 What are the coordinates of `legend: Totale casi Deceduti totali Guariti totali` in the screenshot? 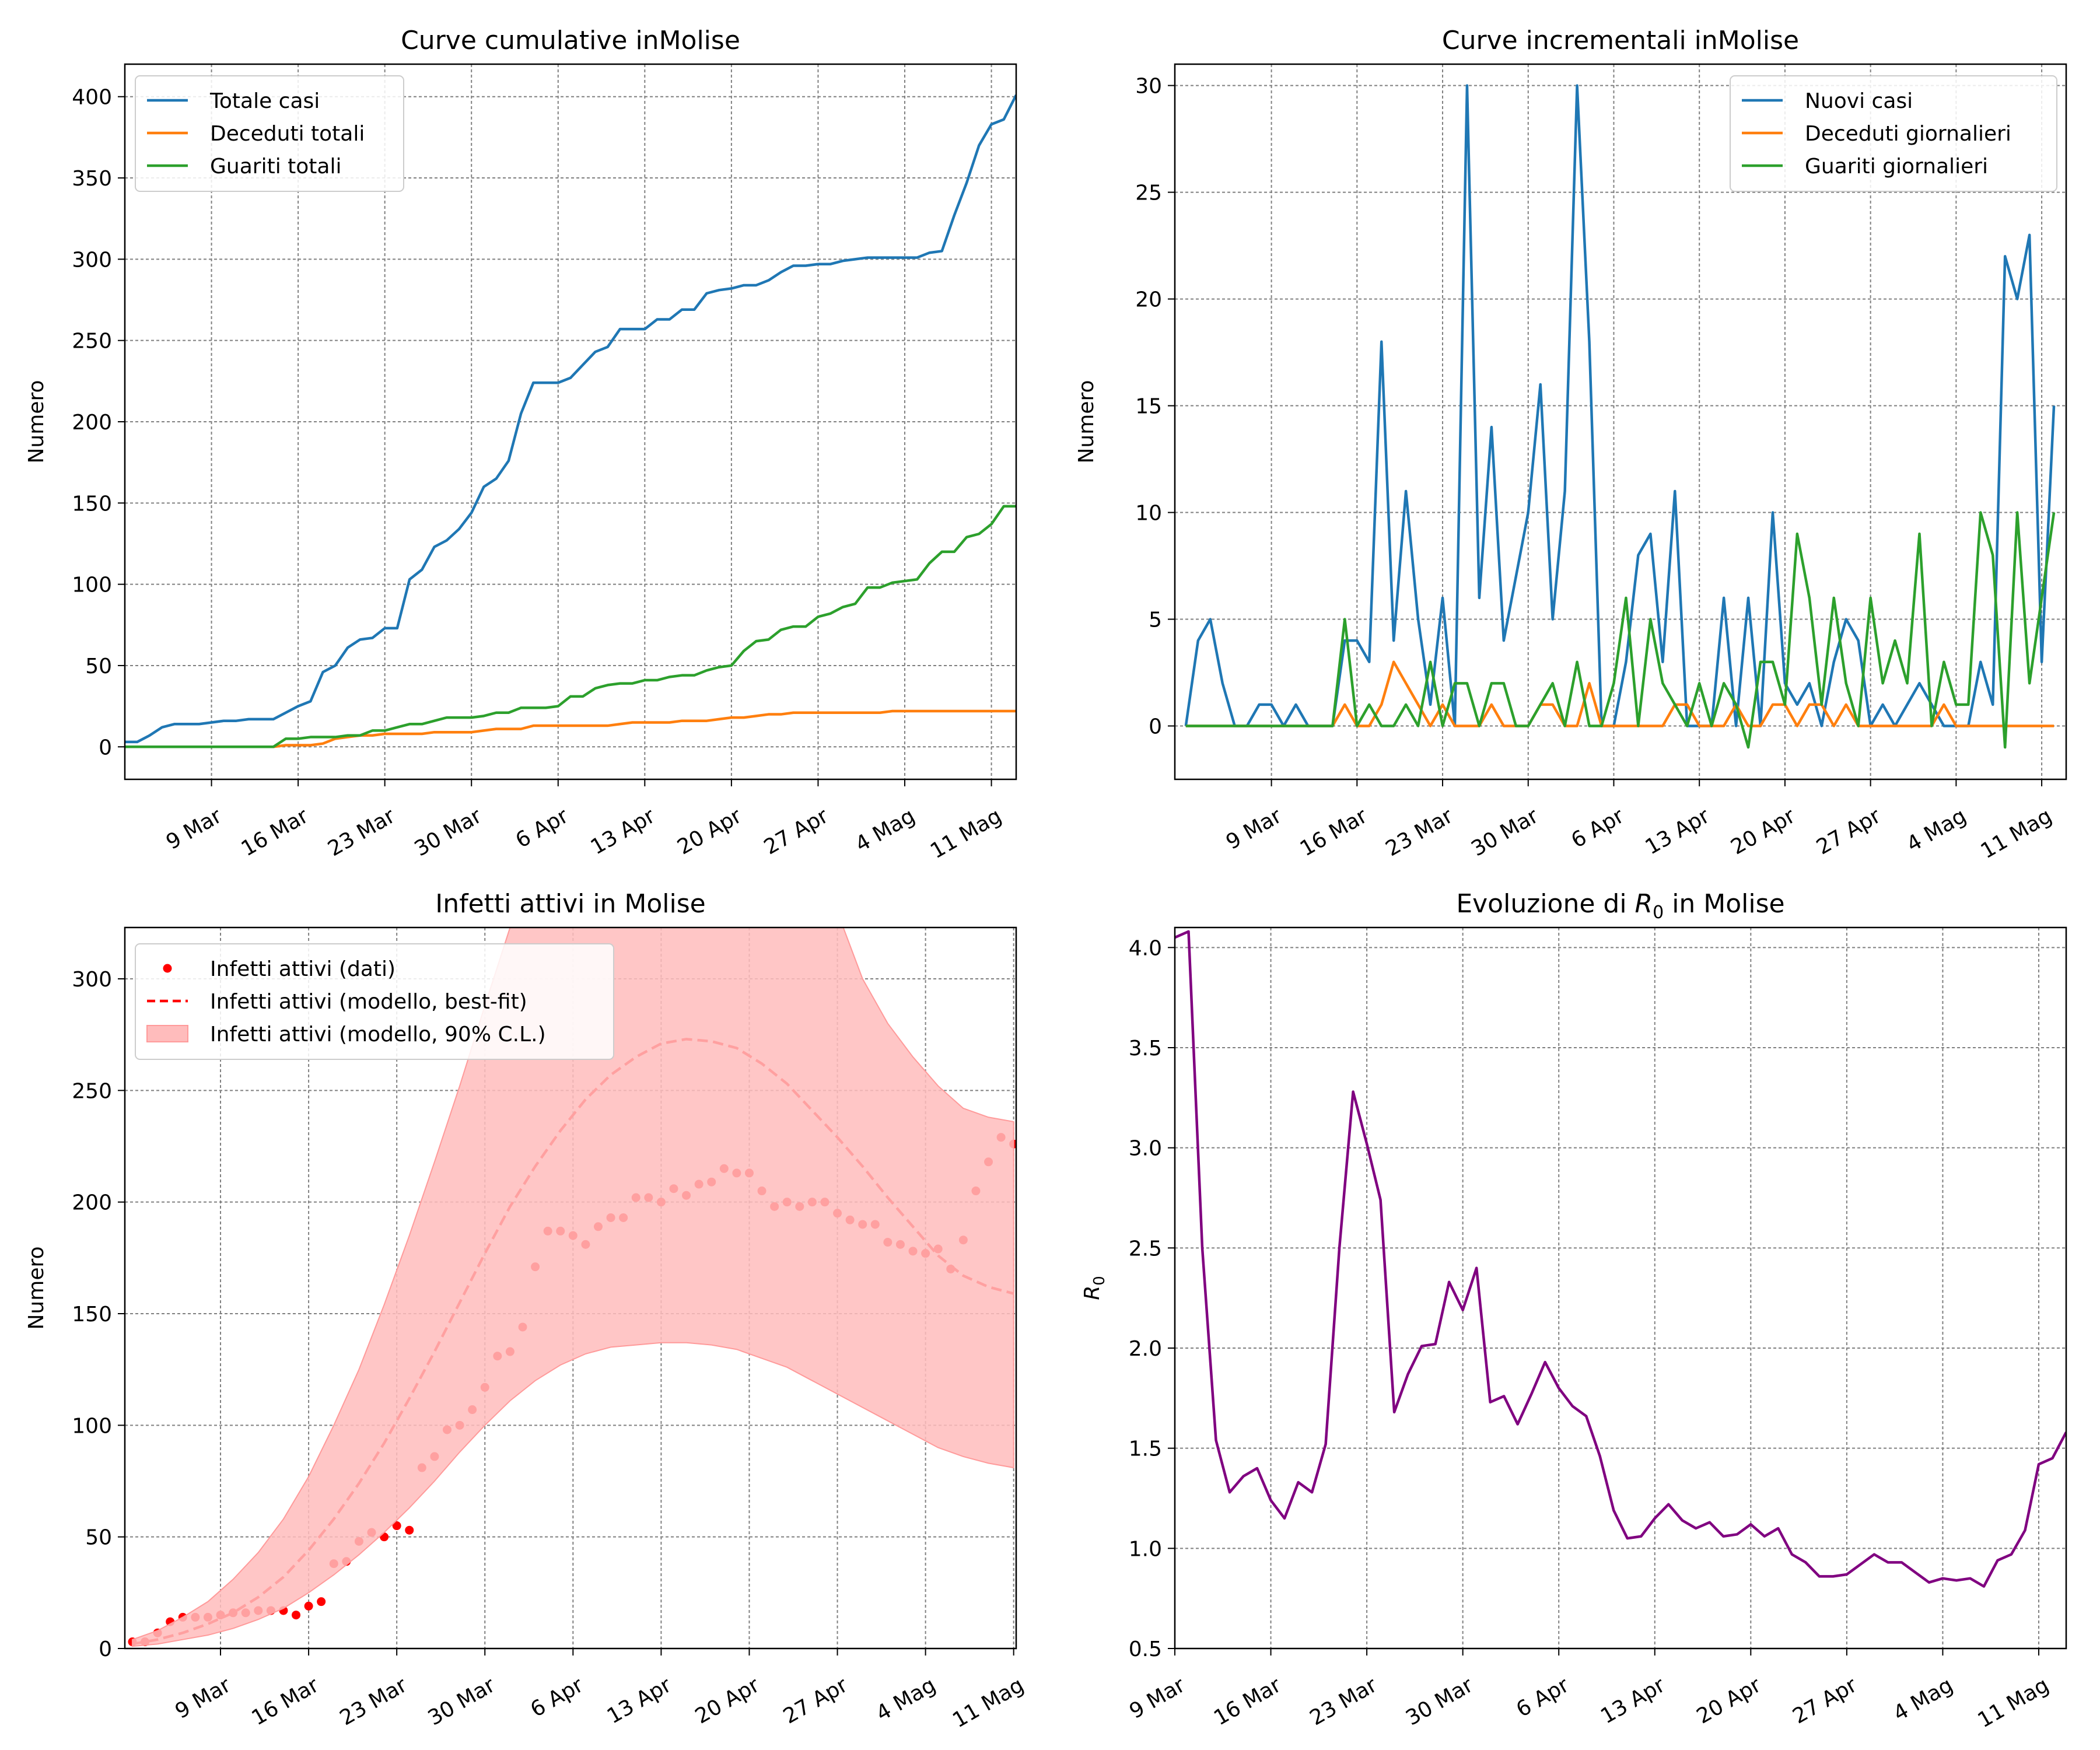 It's located at (269, 133).